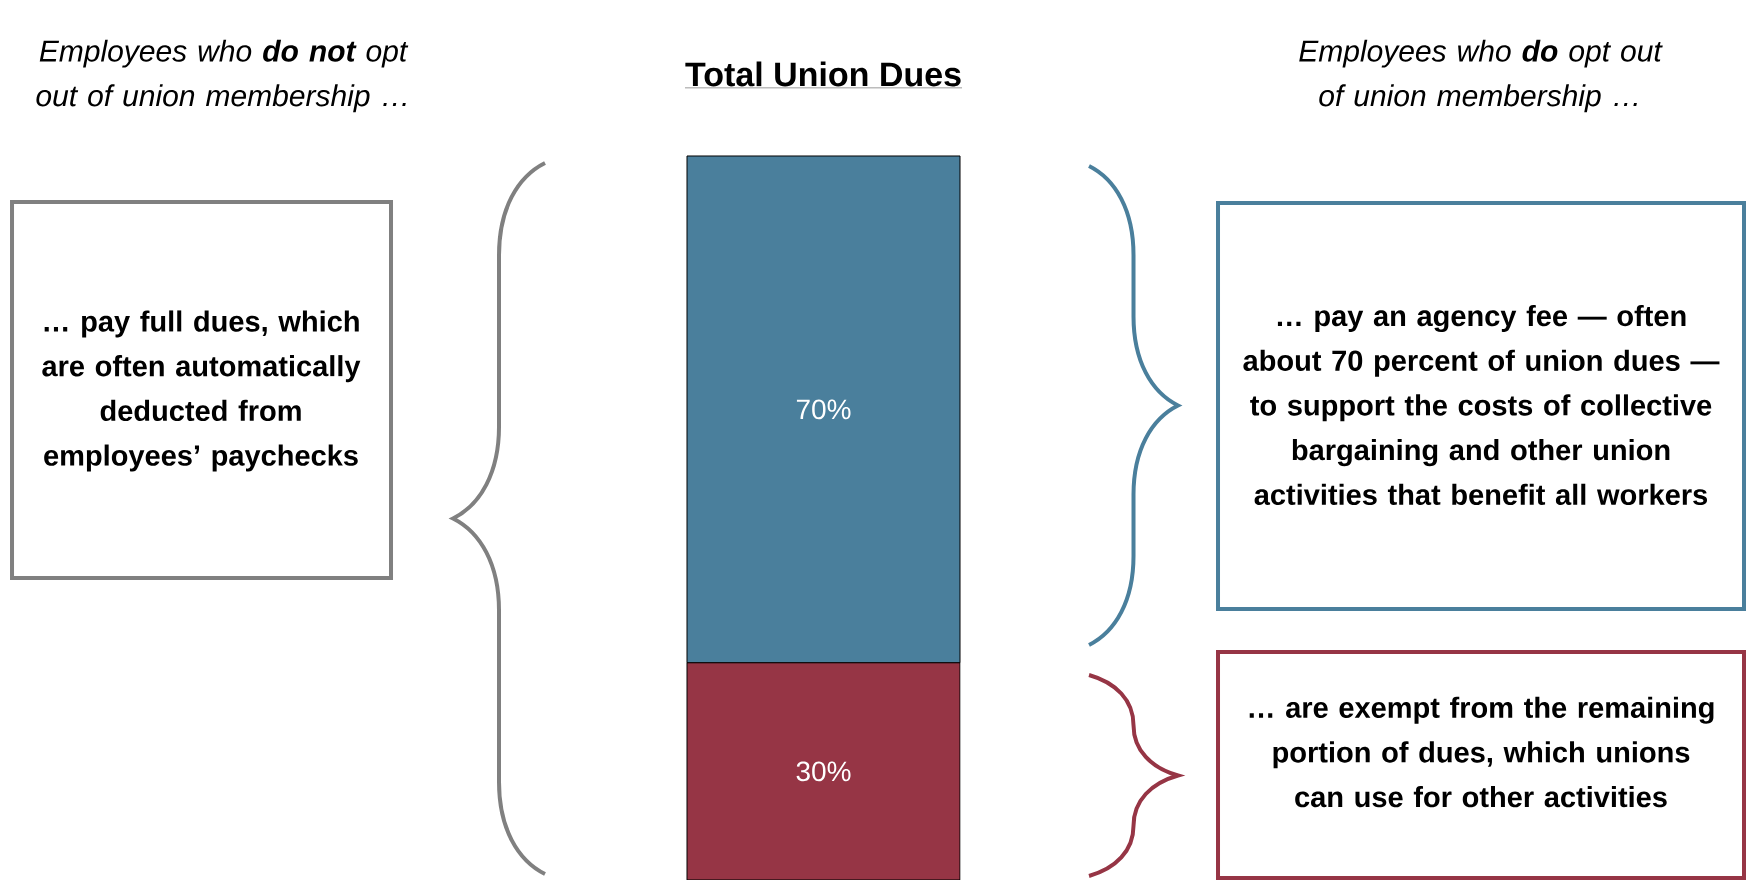  I want to click on data-label: 30%, so click(823, 771).